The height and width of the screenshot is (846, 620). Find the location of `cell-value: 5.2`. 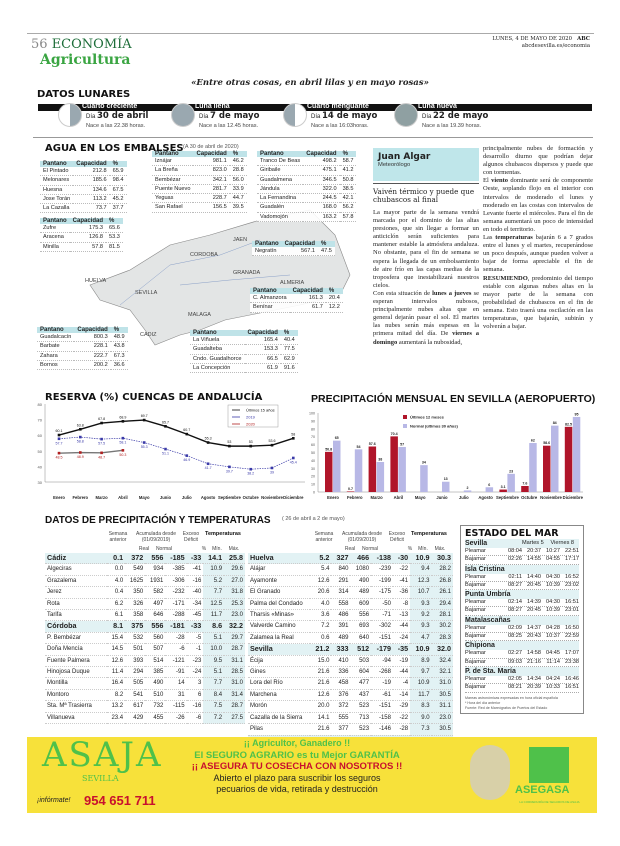

cell-value: 5.2 is located at coordinates (321, 559).